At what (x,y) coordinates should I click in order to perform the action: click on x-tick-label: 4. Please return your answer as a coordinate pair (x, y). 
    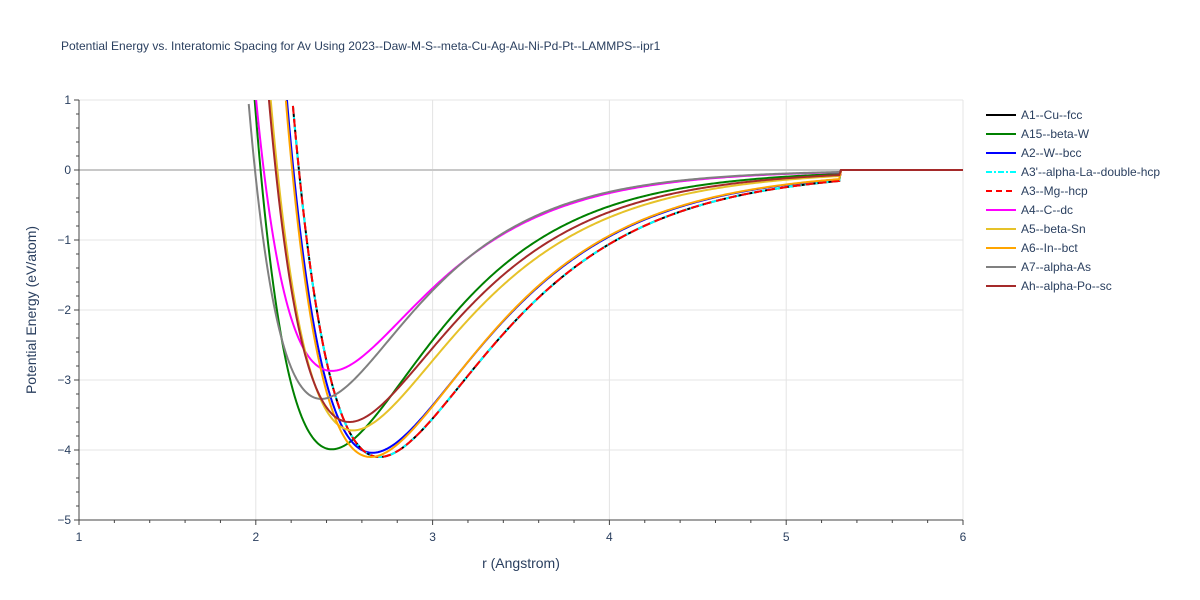
    Looking at the image, I should click on (609, 537).